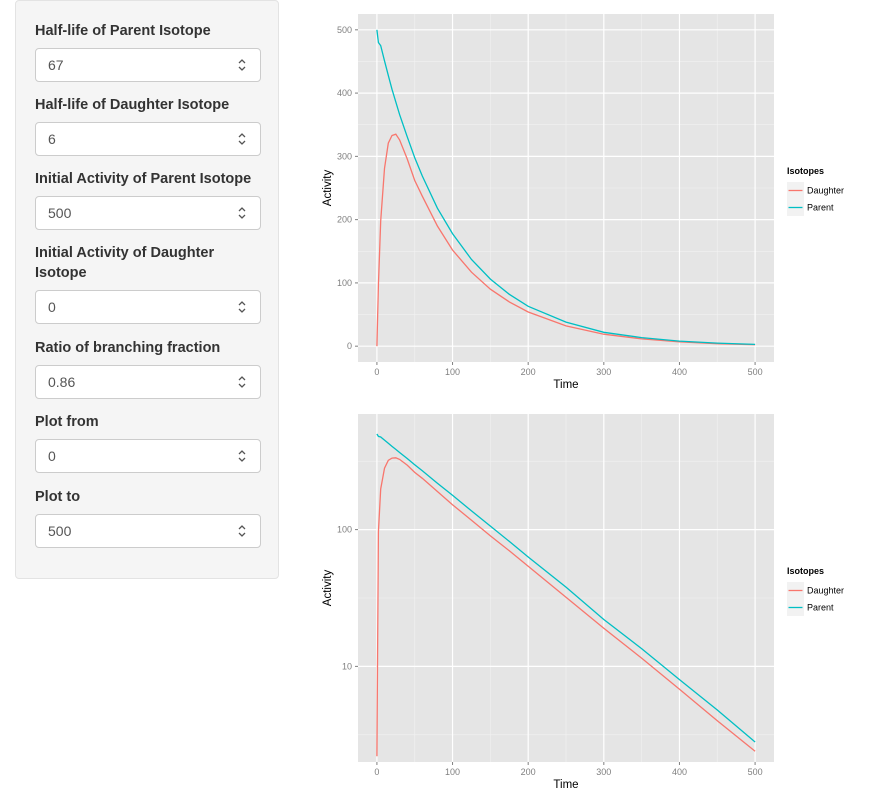  I want to click on field-branching-ratio: Ratio of branching fraction 0.86, so click(148, 368).